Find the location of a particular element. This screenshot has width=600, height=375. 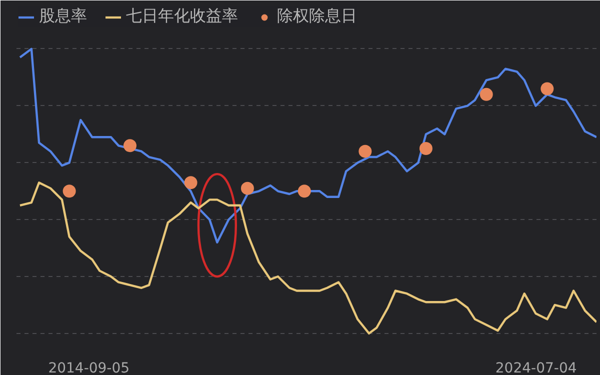

x-tick-label: 2024-07-04 is located at coordinates (536, 367).